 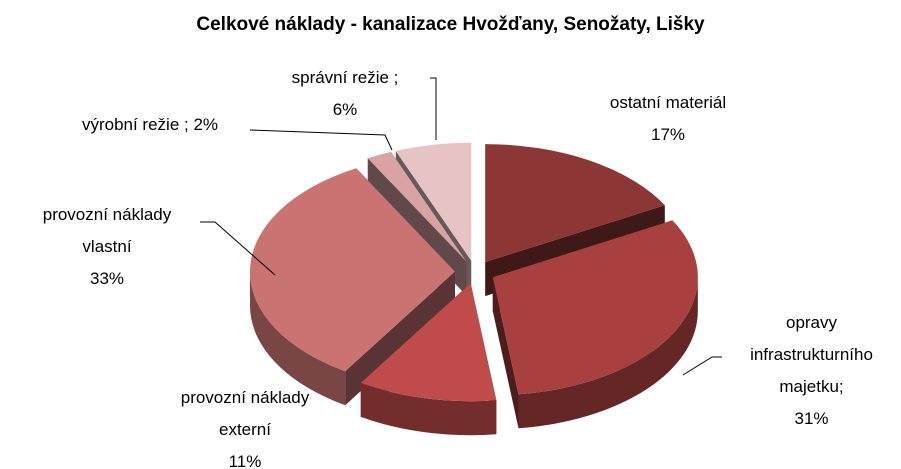 What do you see at coordinates (345, 109) in the screenshot?
I see `value-label: 6%` at bounding box center [345, 109].